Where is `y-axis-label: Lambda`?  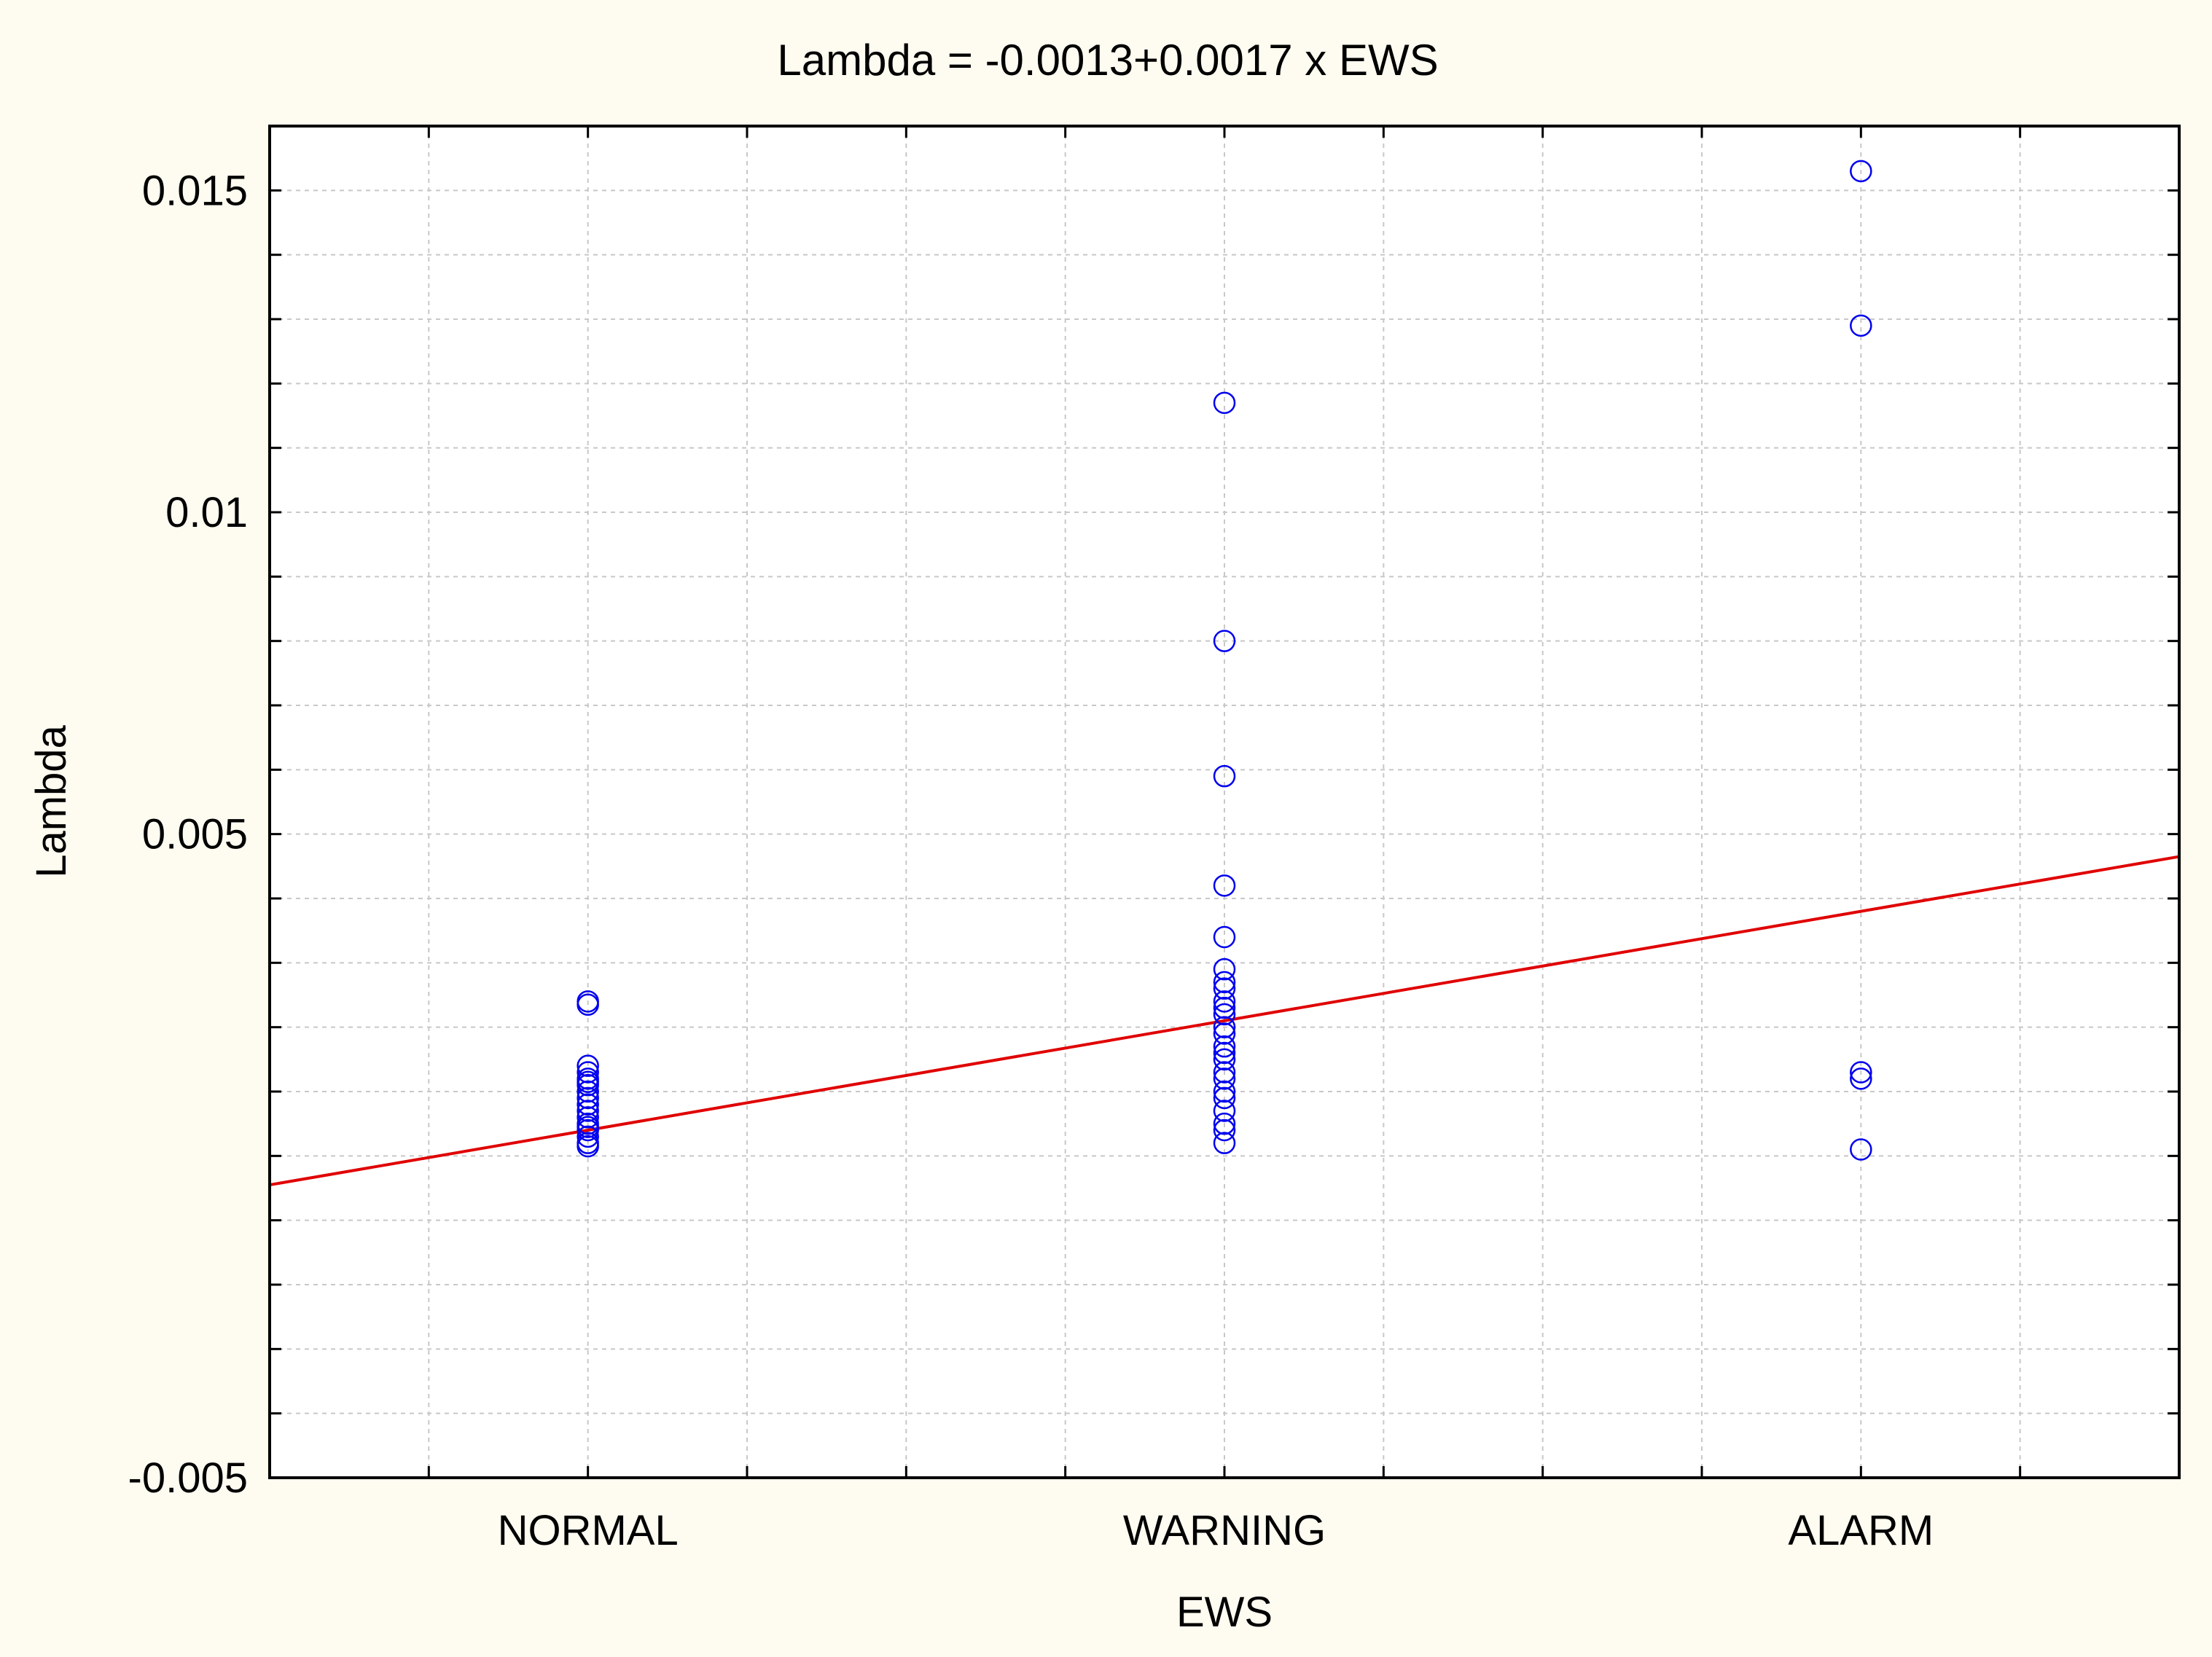
y-axis-label: Lambda is located at coordinates (52, 800).